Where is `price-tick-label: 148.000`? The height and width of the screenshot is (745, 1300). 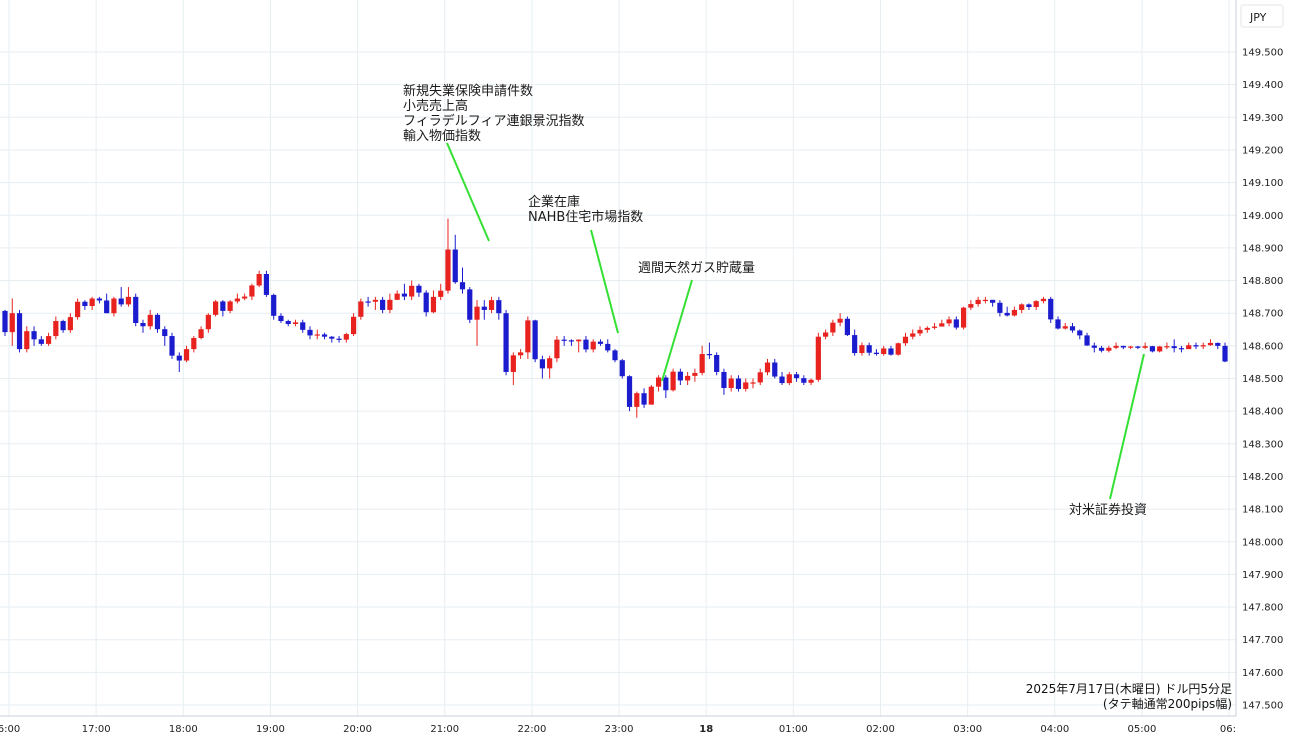 price-tick-label: 148.000 is located at coordinates (1262, 542).